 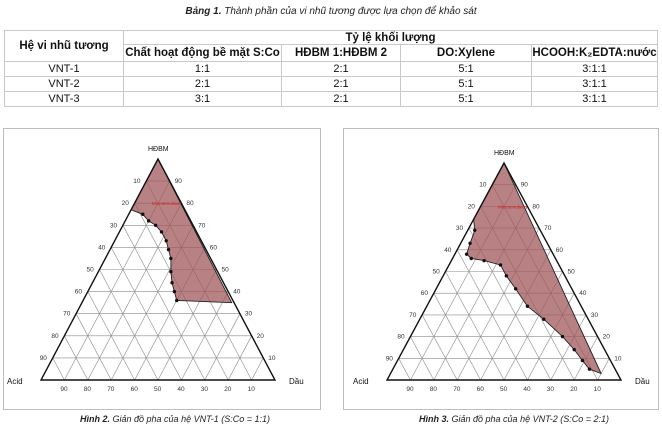 What do you see at coordinates (190, 203) in the screenshot?
I see `tick-label-right: 80` at bounding box center [190, 203].